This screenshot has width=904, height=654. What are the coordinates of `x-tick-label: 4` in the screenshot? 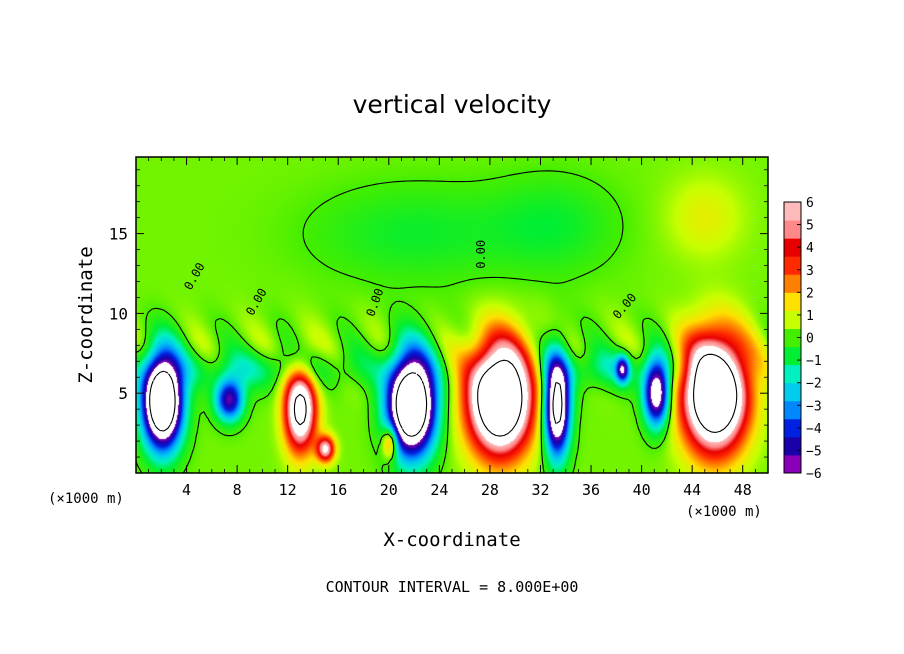 It's located at (186, 490).